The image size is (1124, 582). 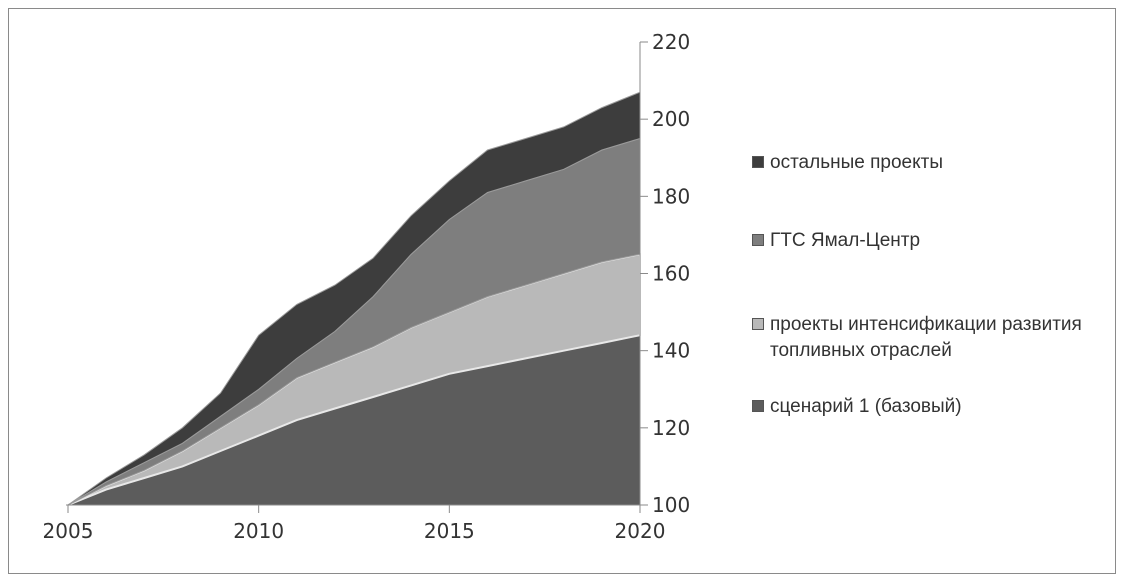 I want to click on y-tick-label-3: 160, so click(x=671, y=274).